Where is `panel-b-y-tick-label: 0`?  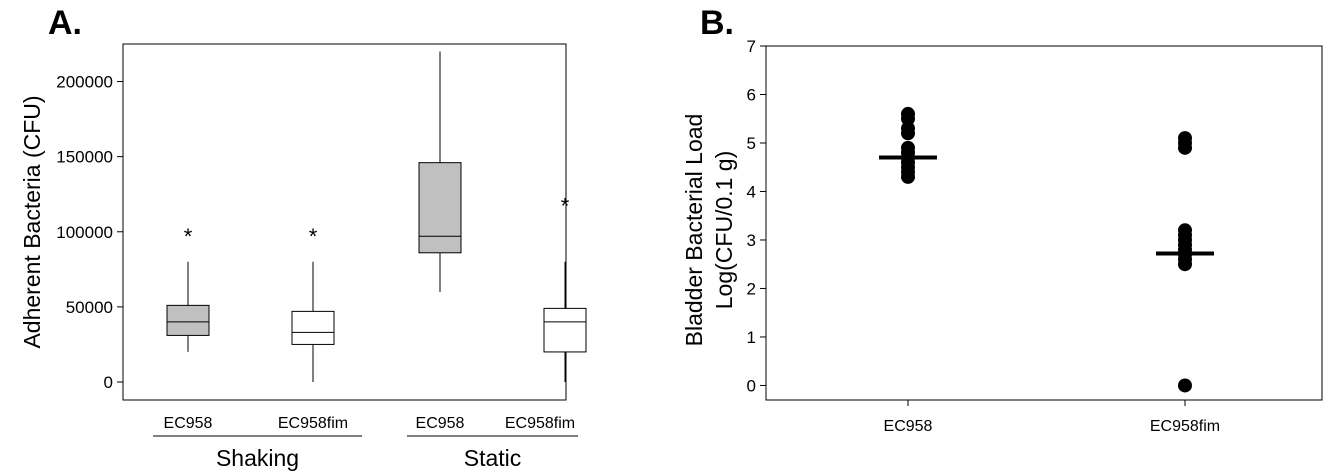 panel-b-y-tick-label: 0 is located at coordinates (751, 385).